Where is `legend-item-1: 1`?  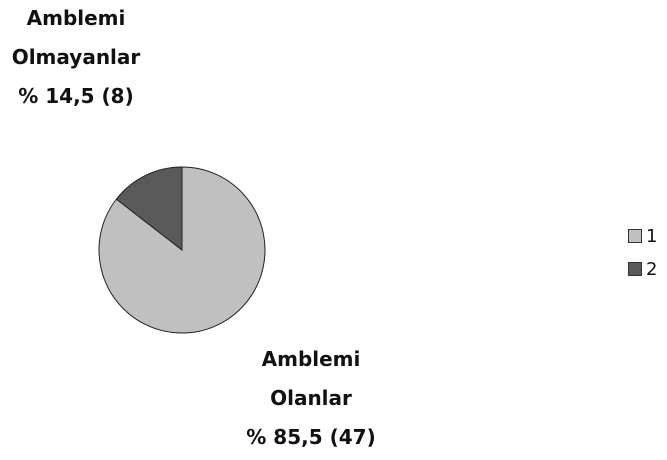 legend-item-1: 1 is located at coordinates (643, 236).